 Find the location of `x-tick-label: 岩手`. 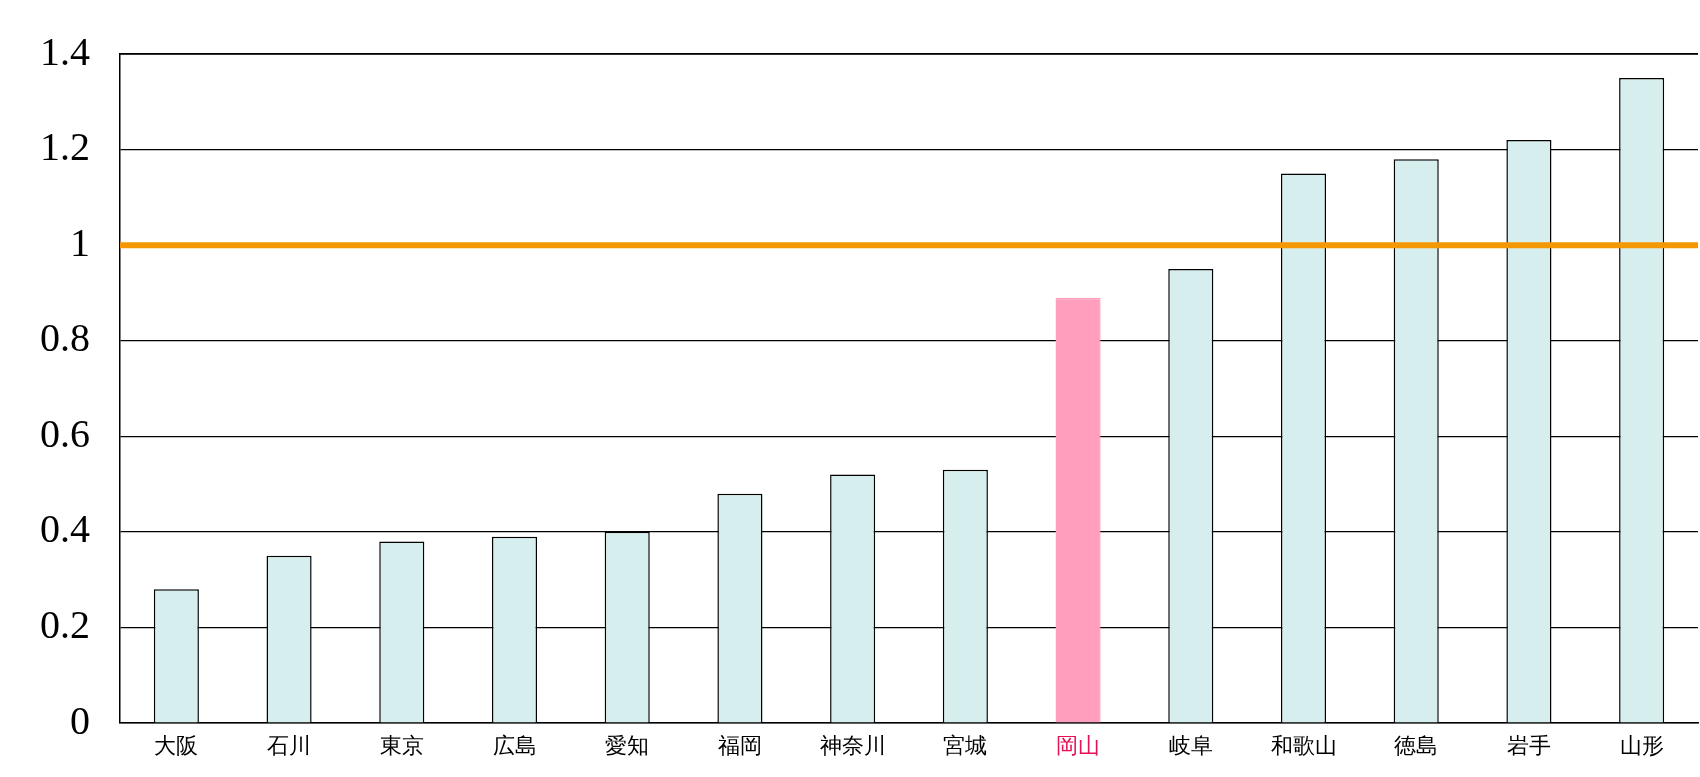

x-tick-label: 岩手 is located at coordinates (1528, 745).